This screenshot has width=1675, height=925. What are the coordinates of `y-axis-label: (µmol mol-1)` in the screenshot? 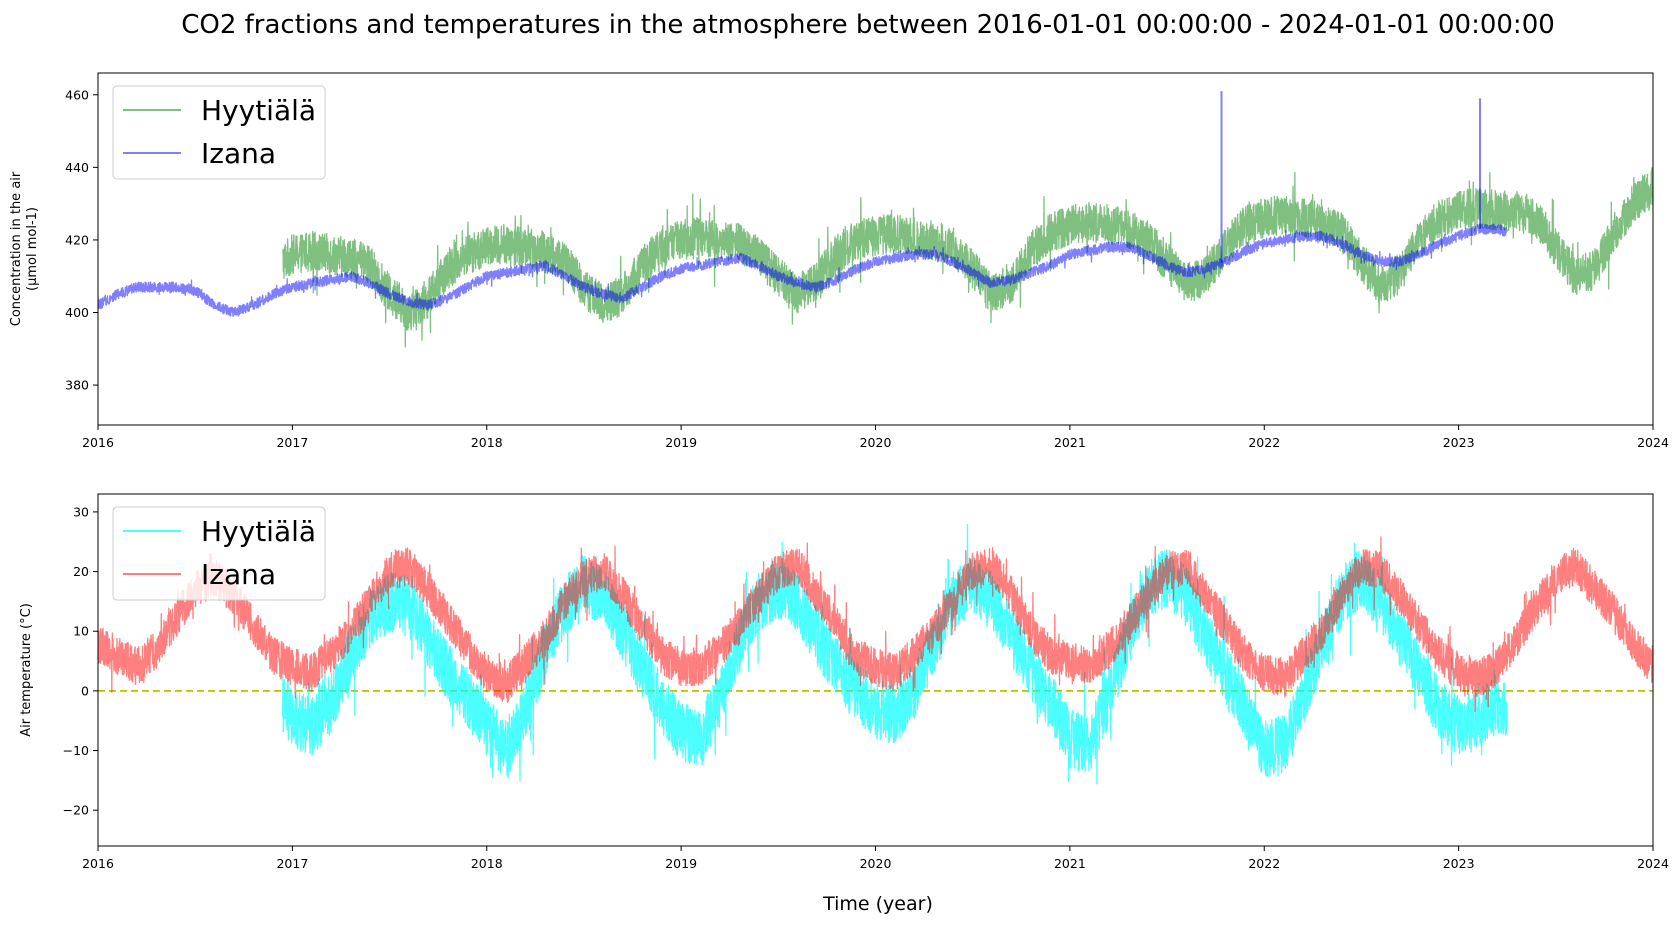 It's located at (32, 249).